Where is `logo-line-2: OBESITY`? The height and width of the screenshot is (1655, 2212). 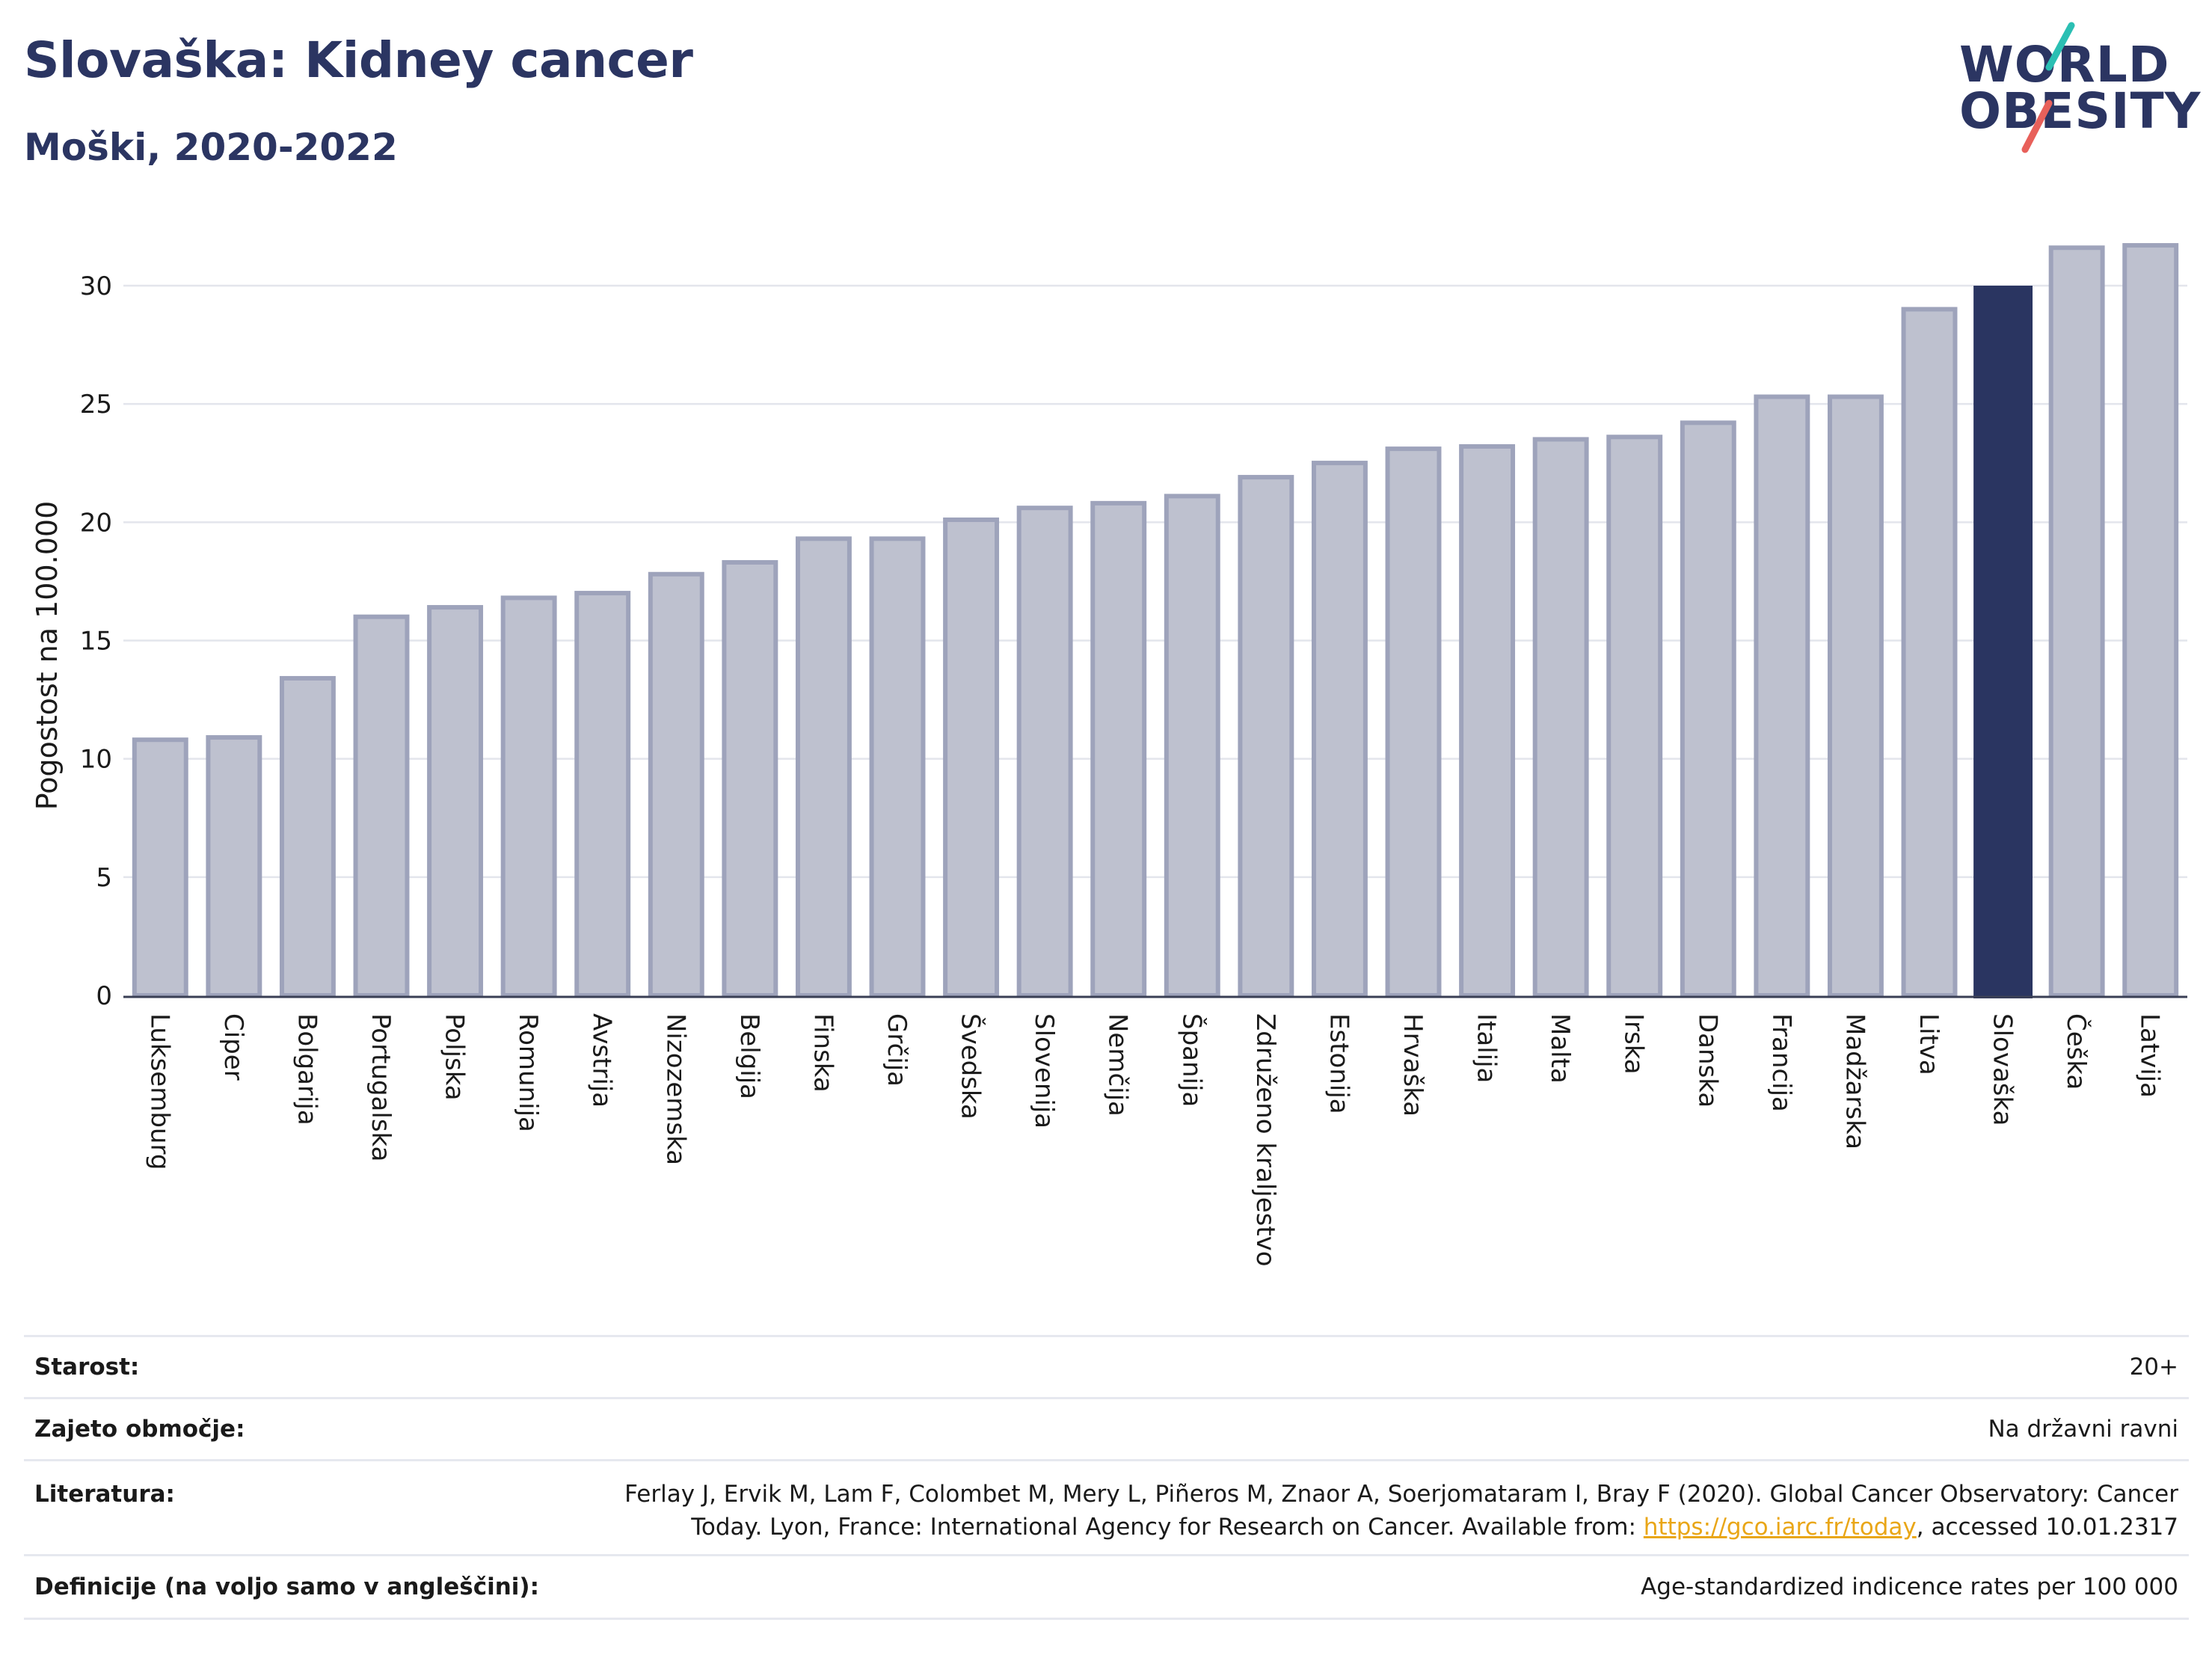
logo-line-2: OBESITY is located at coordinates (2080, 111).